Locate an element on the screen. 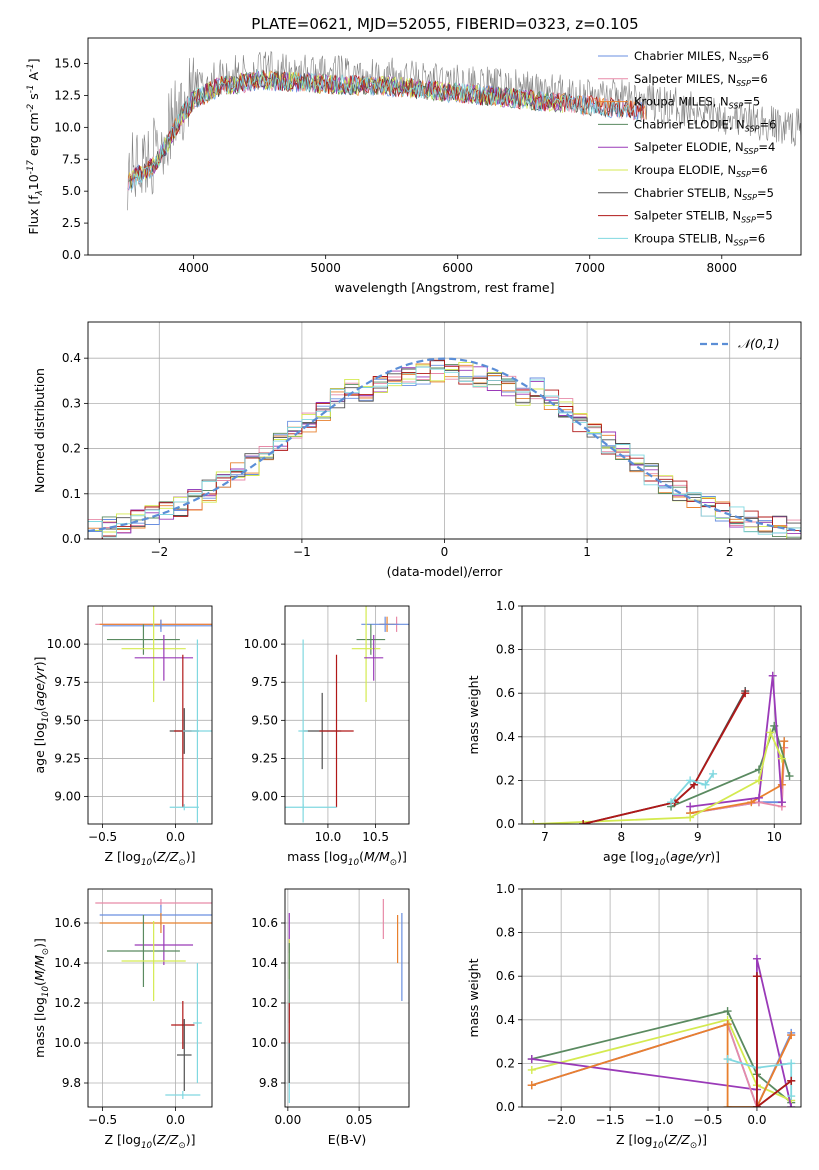 This screenshot has height=1170, width=819. x-tick-label: −1.0 is located at coordinates (658, 1120).